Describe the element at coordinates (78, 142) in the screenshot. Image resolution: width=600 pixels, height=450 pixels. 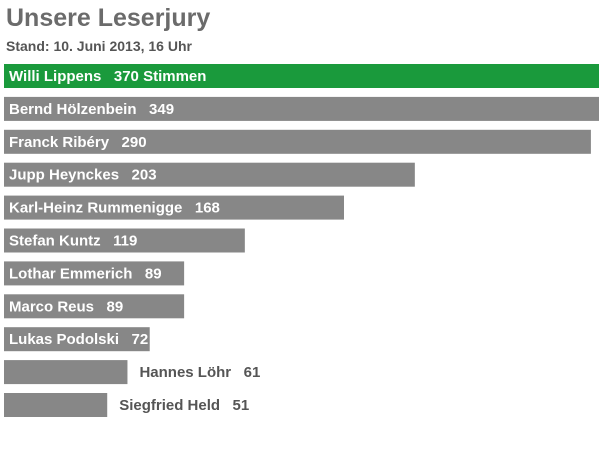
I see `bar-label-2: Franck Ribéry 290` at that location.